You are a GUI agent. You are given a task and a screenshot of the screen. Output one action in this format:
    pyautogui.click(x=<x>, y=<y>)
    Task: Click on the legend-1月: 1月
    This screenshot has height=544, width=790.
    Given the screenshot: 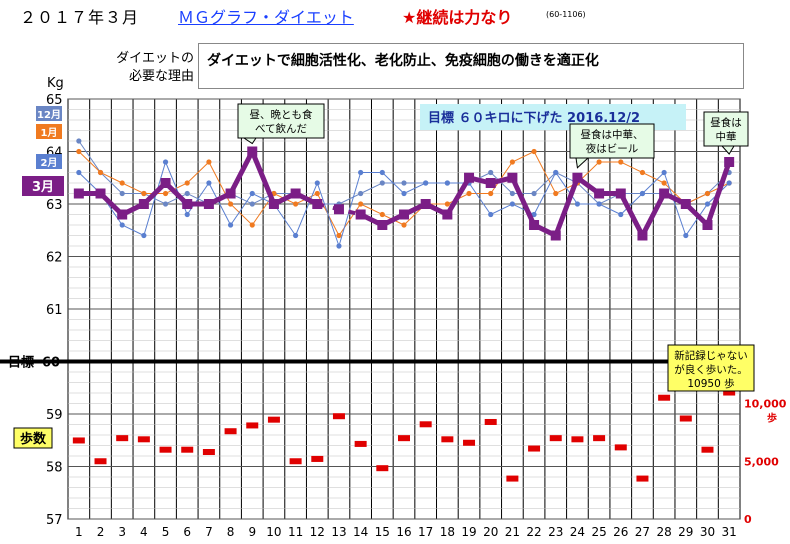 What is the action you would take?
    pyautogui.click(x=49, y=131)
    